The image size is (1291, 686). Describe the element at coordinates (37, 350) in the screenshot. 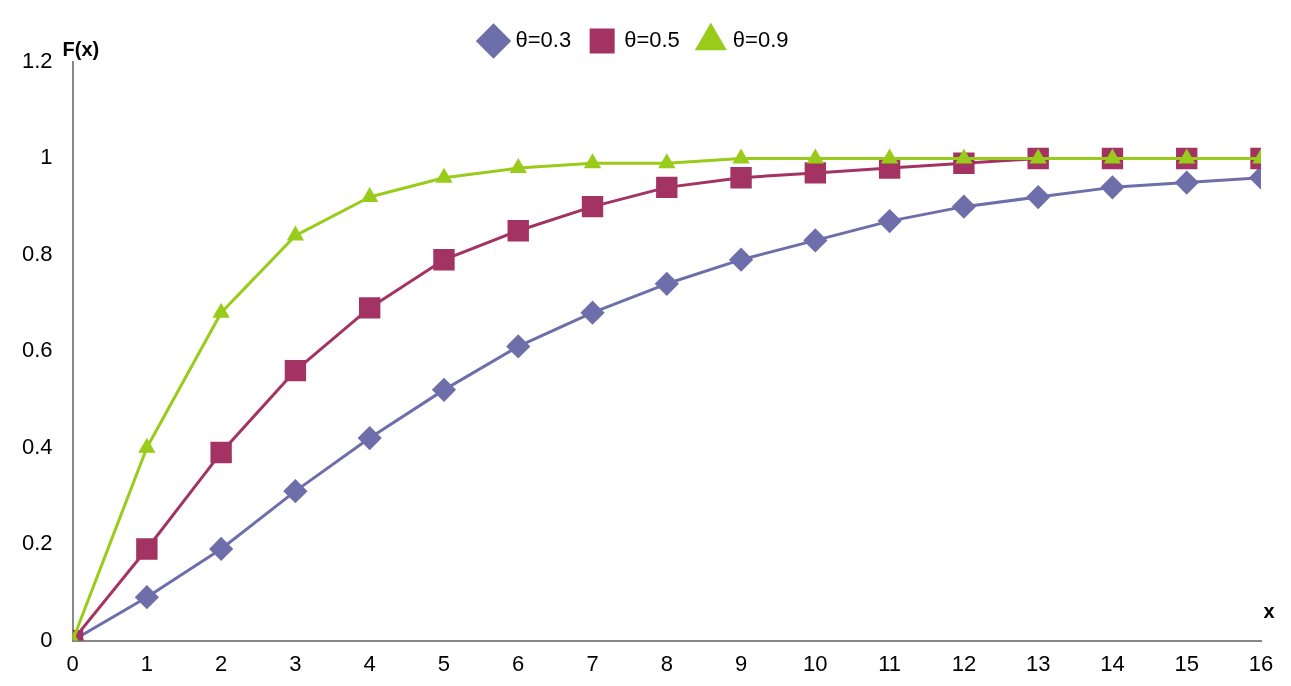

I see `y-tick-label: 0.6` at that location.